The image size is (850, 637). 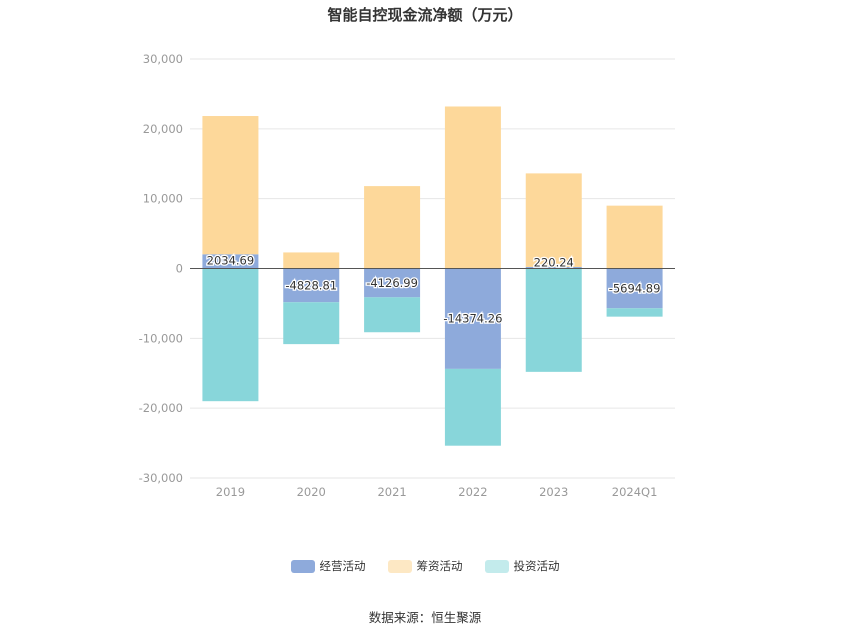 What do you see at coordinates (161, 408) in the screenshot?
I see `y-tick-label: -20,000` at bounding box center [161, 408].